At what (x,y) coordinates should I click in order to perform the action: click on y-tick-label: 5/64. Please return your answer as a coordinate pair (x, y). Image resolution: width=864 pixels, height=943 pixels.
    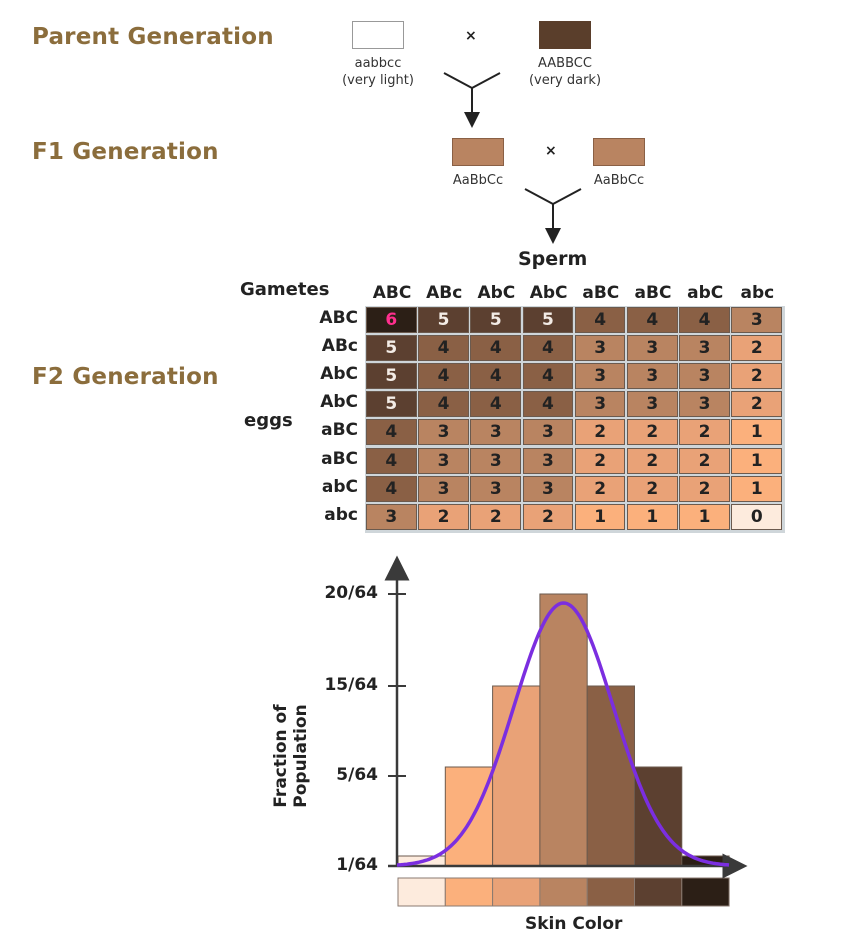
    Looking at the image, I should click on (357, 775).